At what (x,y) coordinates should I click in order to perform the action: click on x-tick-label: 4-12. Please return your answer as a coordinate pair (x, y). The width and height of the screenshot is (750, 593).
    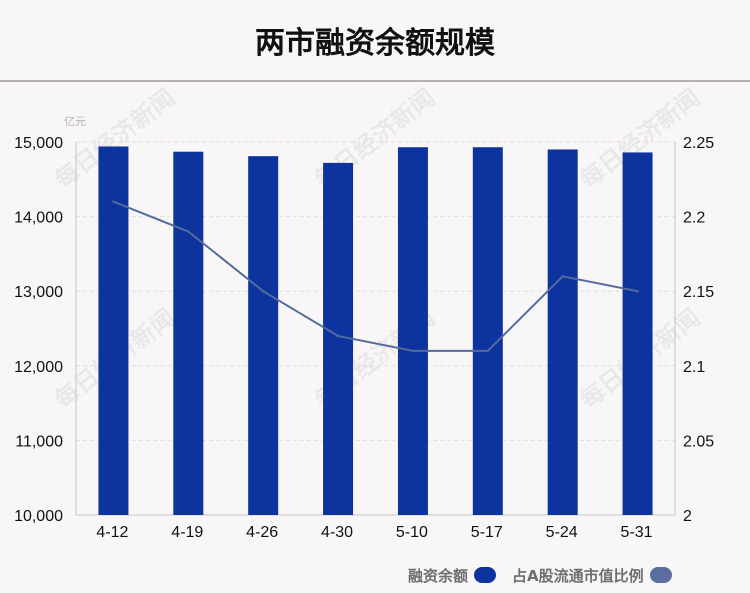
    Looking at the image, I should click on (112, 532).